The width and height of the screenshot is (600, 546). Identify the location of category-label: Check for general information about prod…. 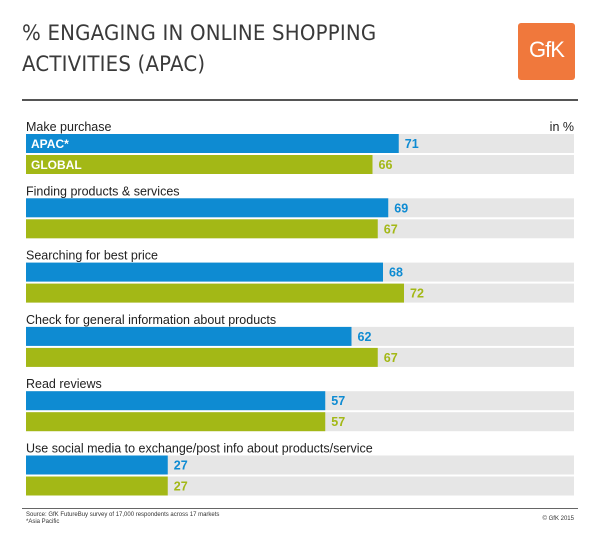
(151, 320).